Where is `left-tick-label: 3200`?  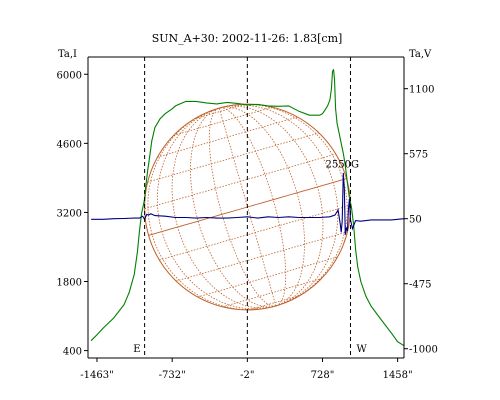
left-tick-label: 3200 is located at coordinates (69, 213).